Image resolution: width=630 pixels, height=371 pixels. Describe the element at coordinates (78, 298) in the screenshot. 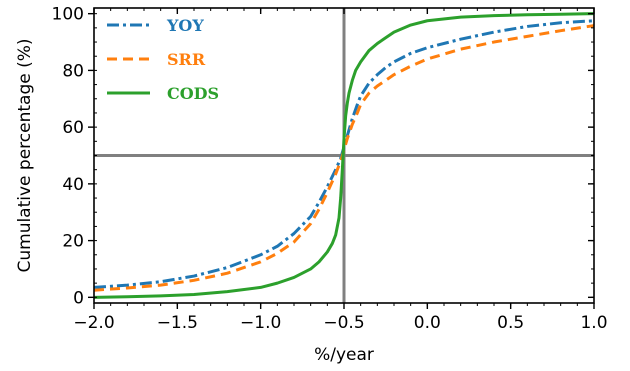

I see `y-tick-label: 0` at that location.